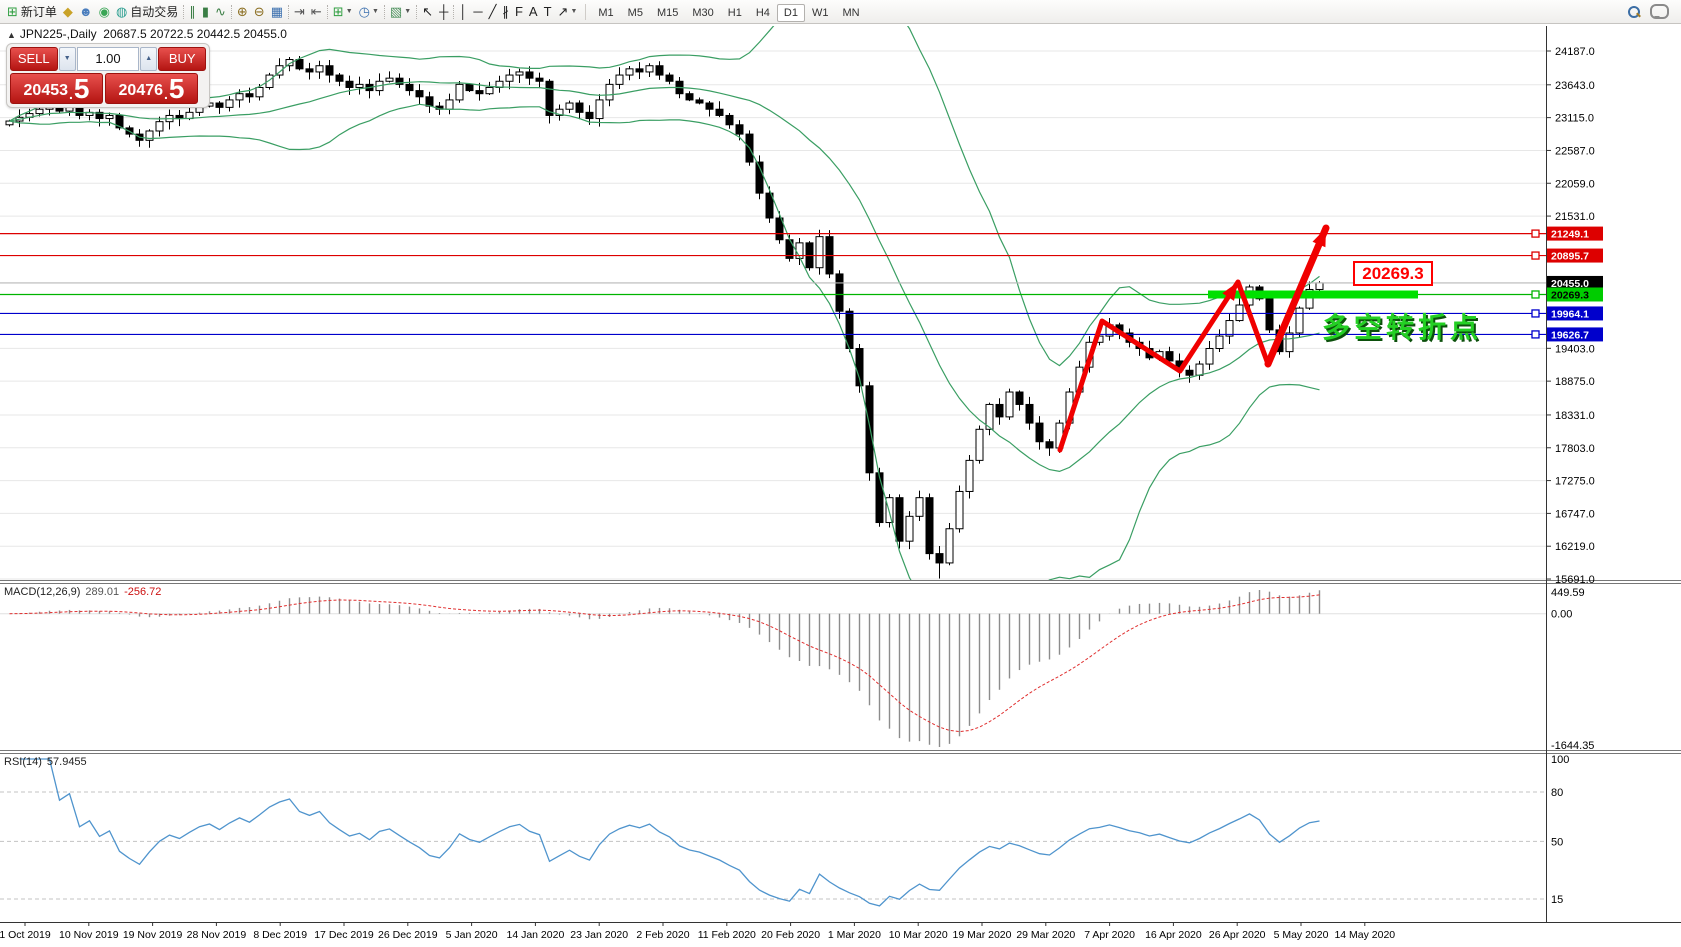 The width and height of the screenshot is (1681, 947). I want to click on trend-arrow-final, so click(1297, 296).